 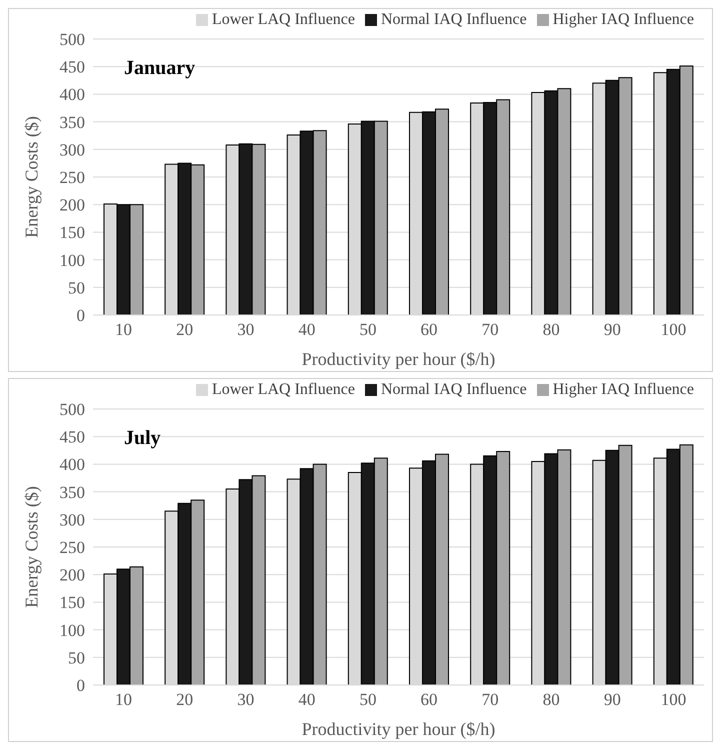 I want to click on annotation: July, so click(x=142, y=438).